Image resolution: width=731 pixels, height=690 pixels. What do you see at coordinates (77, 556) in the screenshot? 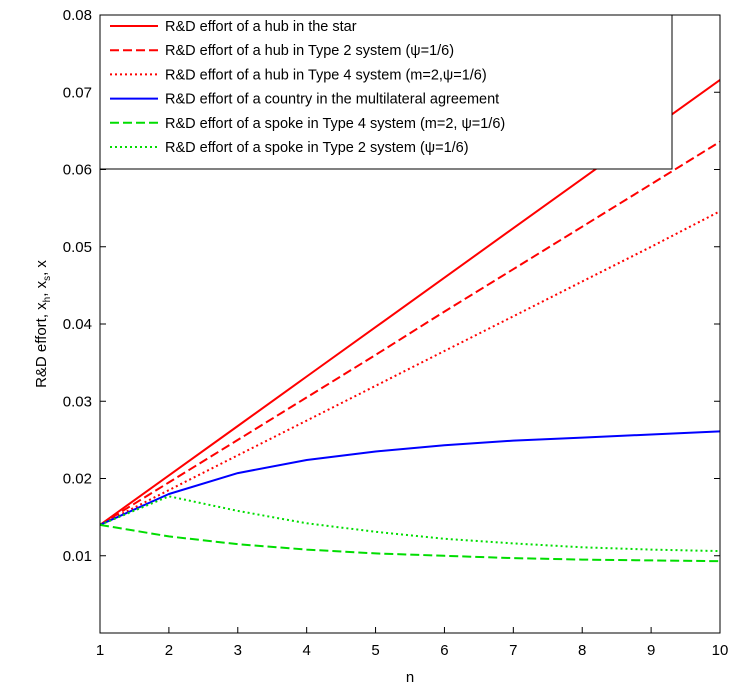
I see `y-tick-label: 0.01` at bounding box center [77, 556].